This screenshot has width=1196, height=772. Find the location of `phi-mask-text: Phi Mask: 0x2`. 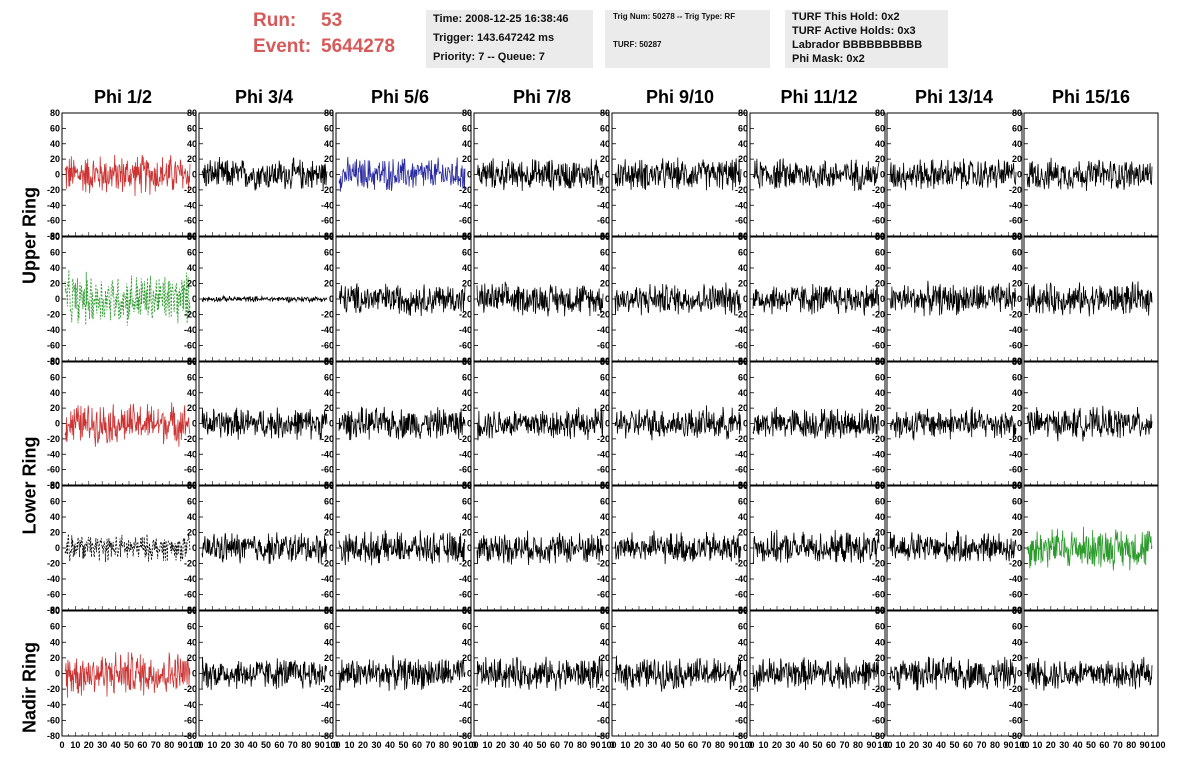

phi-mask-text: Phi Mask: 0x2 is located at coordinates (828, 59).